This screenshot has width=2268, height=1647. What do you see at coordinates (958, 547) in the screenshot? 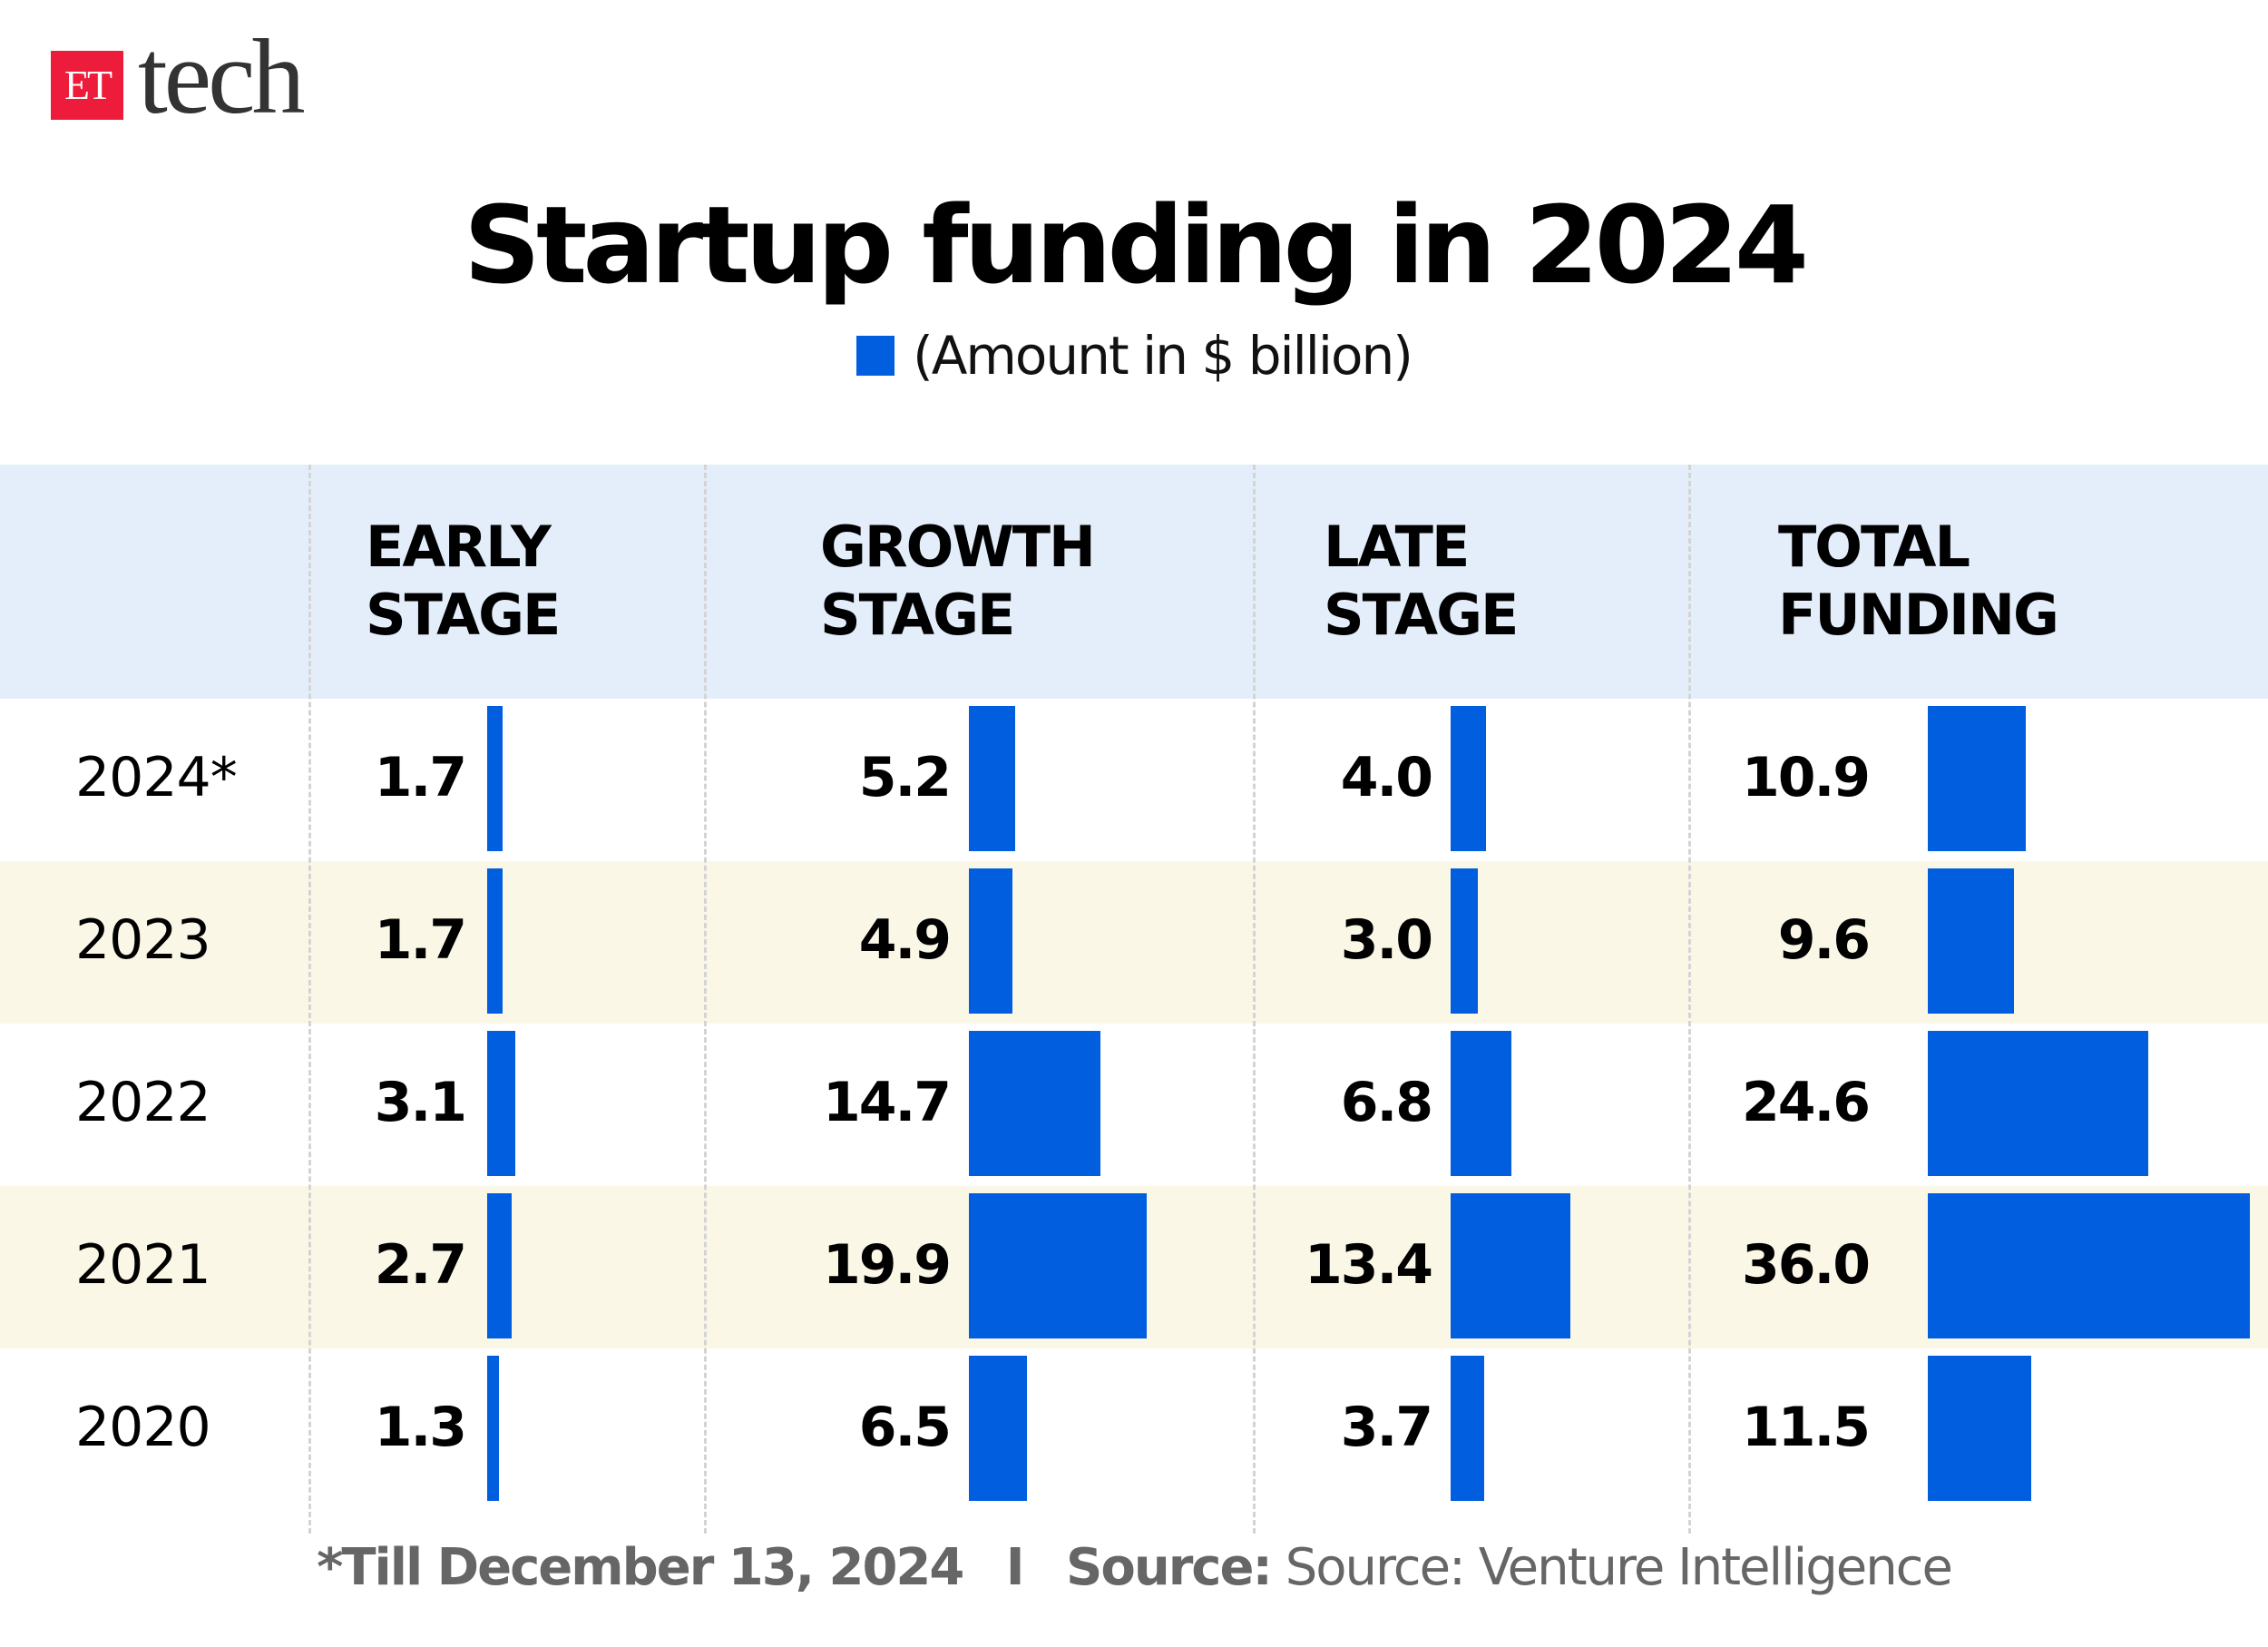
I see `header-line: GROWTH` at bounding box center [958, 547].